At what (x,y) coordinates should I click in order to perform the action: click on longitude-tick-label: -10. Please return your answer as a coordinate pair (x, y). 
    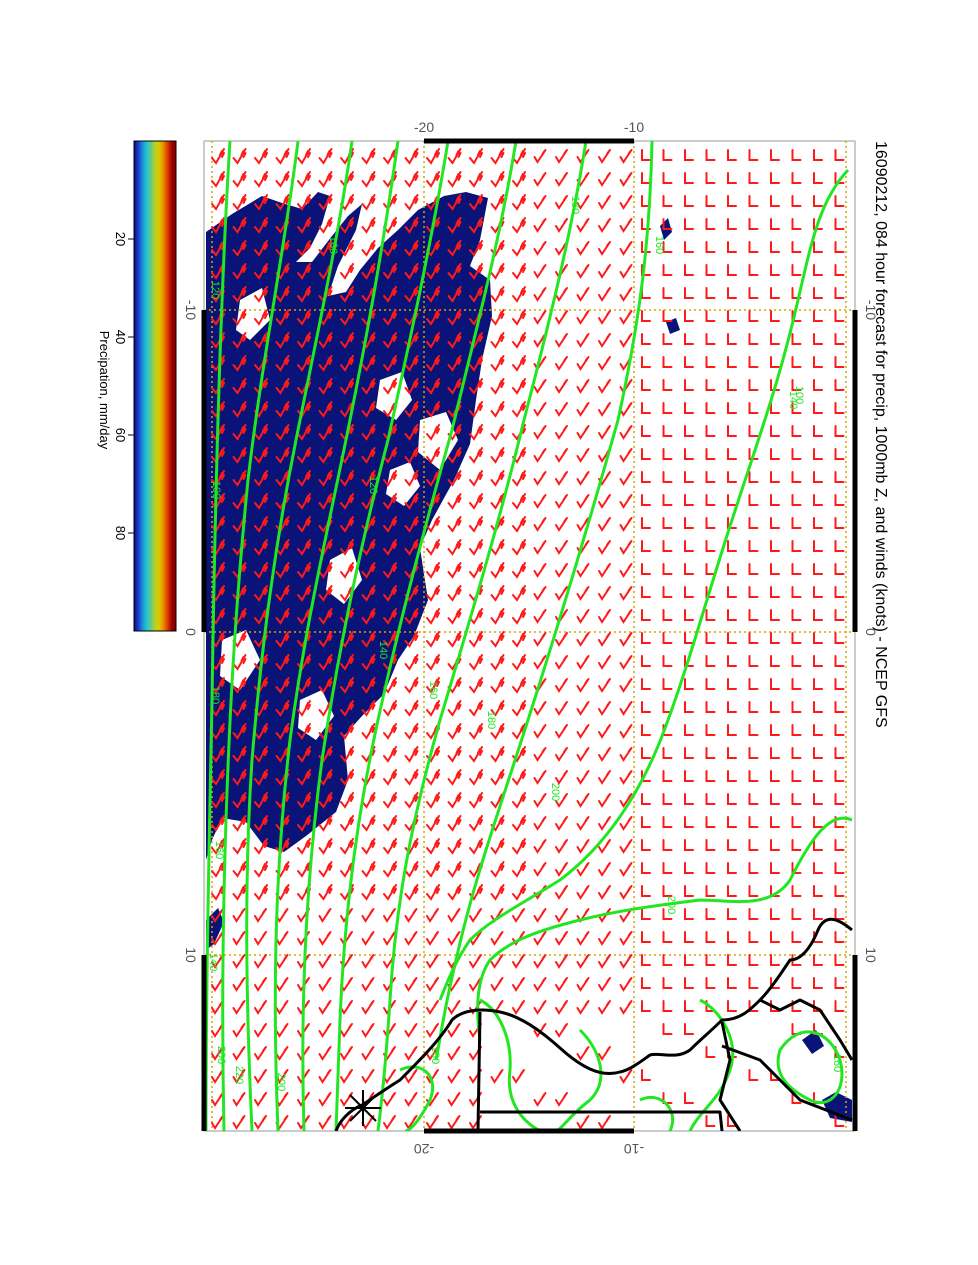
    Looking at the image, I should click on (191, 310).